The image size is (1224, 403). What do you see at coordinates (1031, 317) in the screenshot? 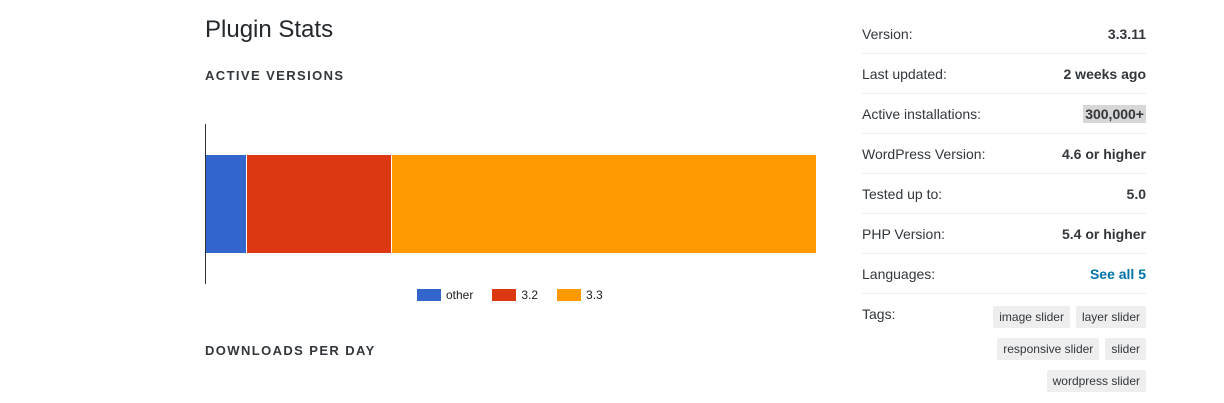
I see `tag-image-slider: image slider` at bounding box center [1031, 317].